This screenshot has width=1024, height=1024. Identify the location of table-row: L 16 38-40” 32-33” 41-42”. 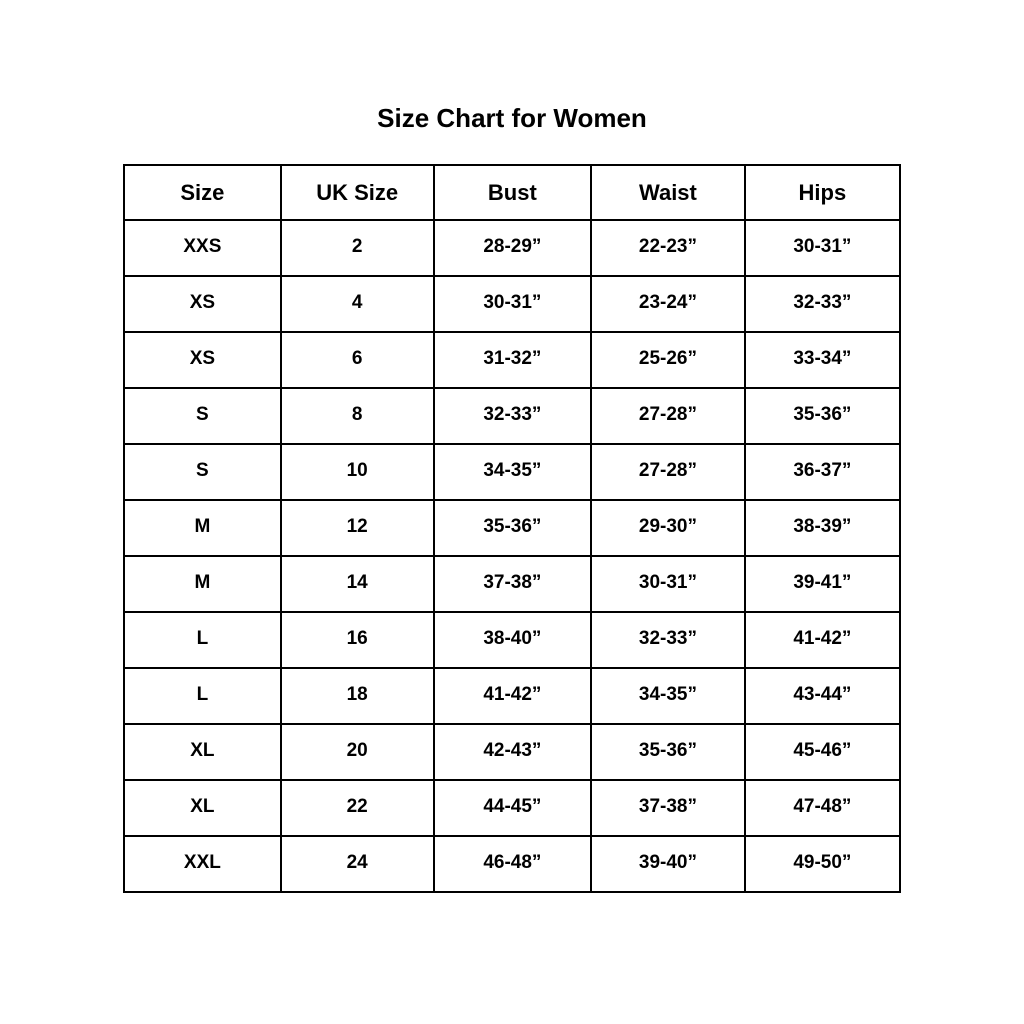
(512, 640).